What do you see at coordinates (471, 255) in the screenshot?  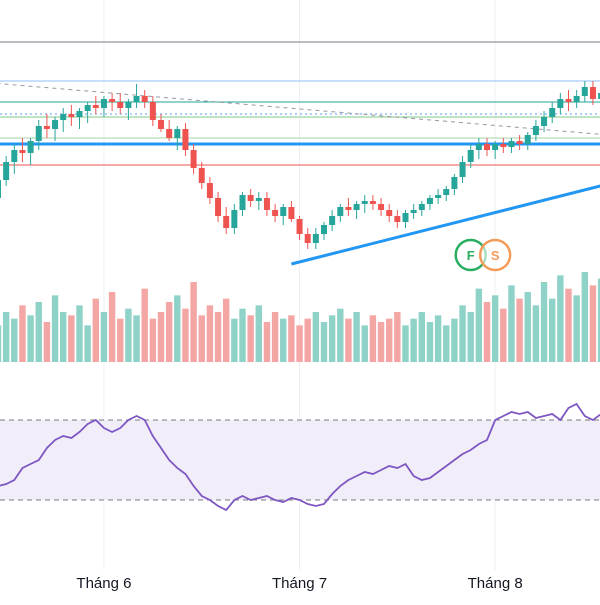 I see `event-marker-label: F` at bounding box center [471, 255].